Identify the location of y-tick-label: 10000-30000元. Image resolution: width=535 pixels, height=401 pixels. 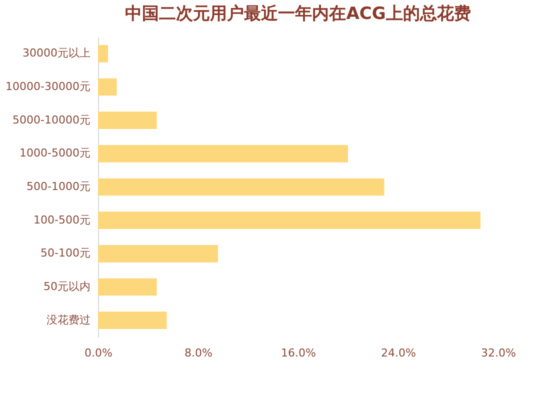
(48, 86).